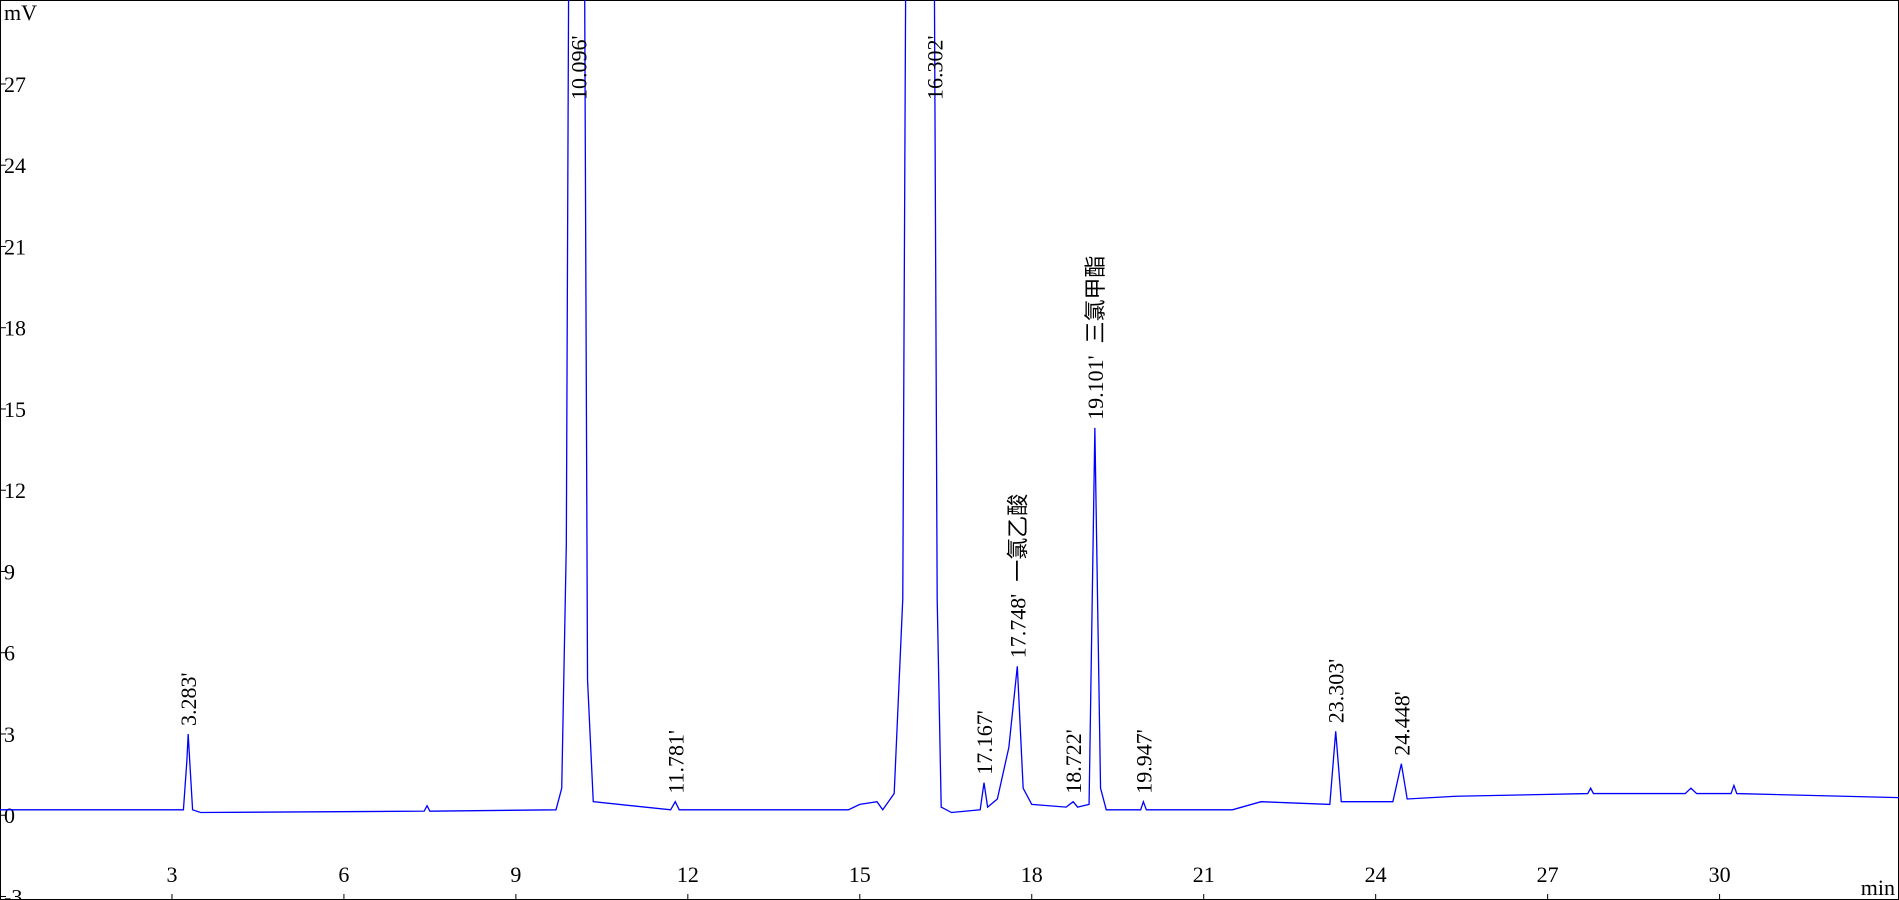 Image resolution: width=1899 pixels, height=900 pixels. Describe the element at coordinates (934, 68) in the screenshot. I see `peak-label: 16.302'` at that location.